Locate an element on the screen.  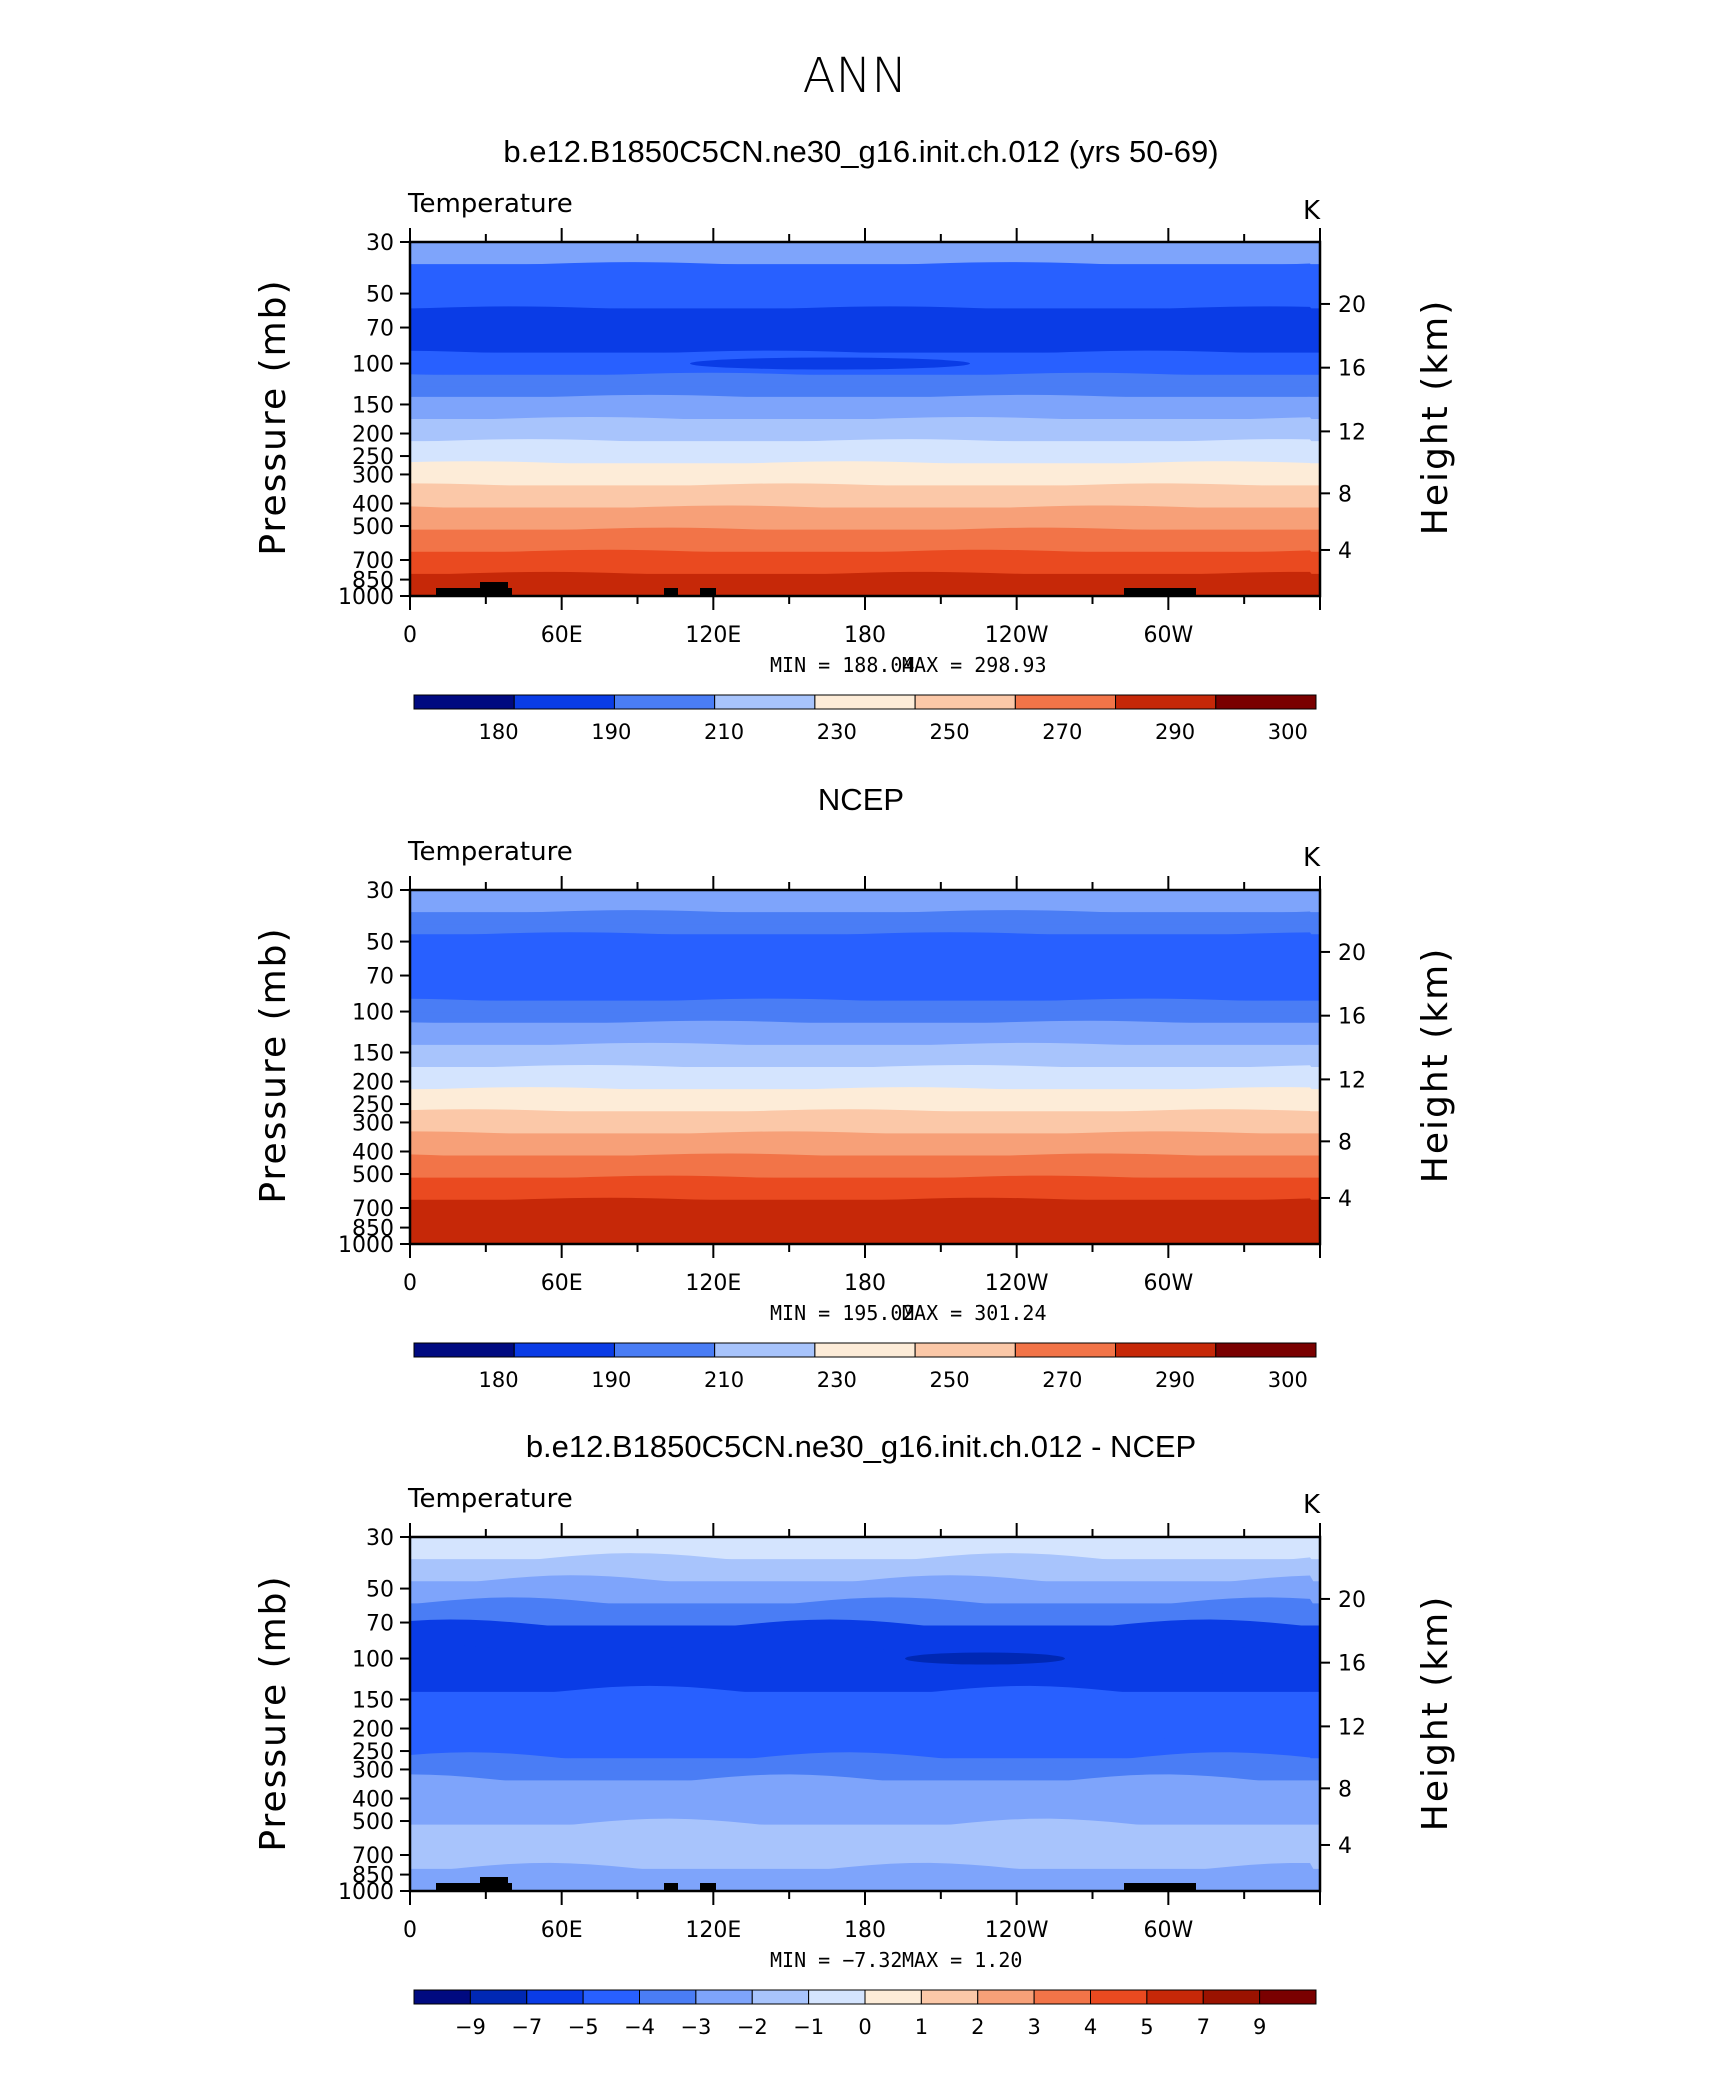
left-string: Temperature is located at coordinates (490, 852).